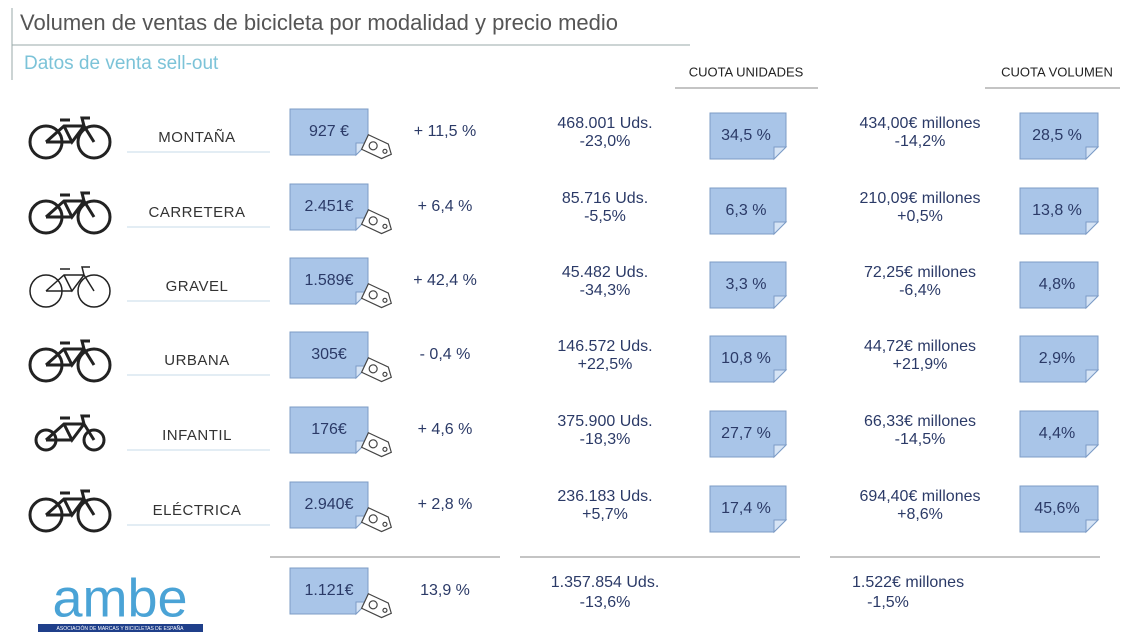 This screenshot has width=1124, height=634. What do you see at coordinates (605, 216) in the screenshot?
I see `units-change: -5,5%` at bounding box center [605, 216].